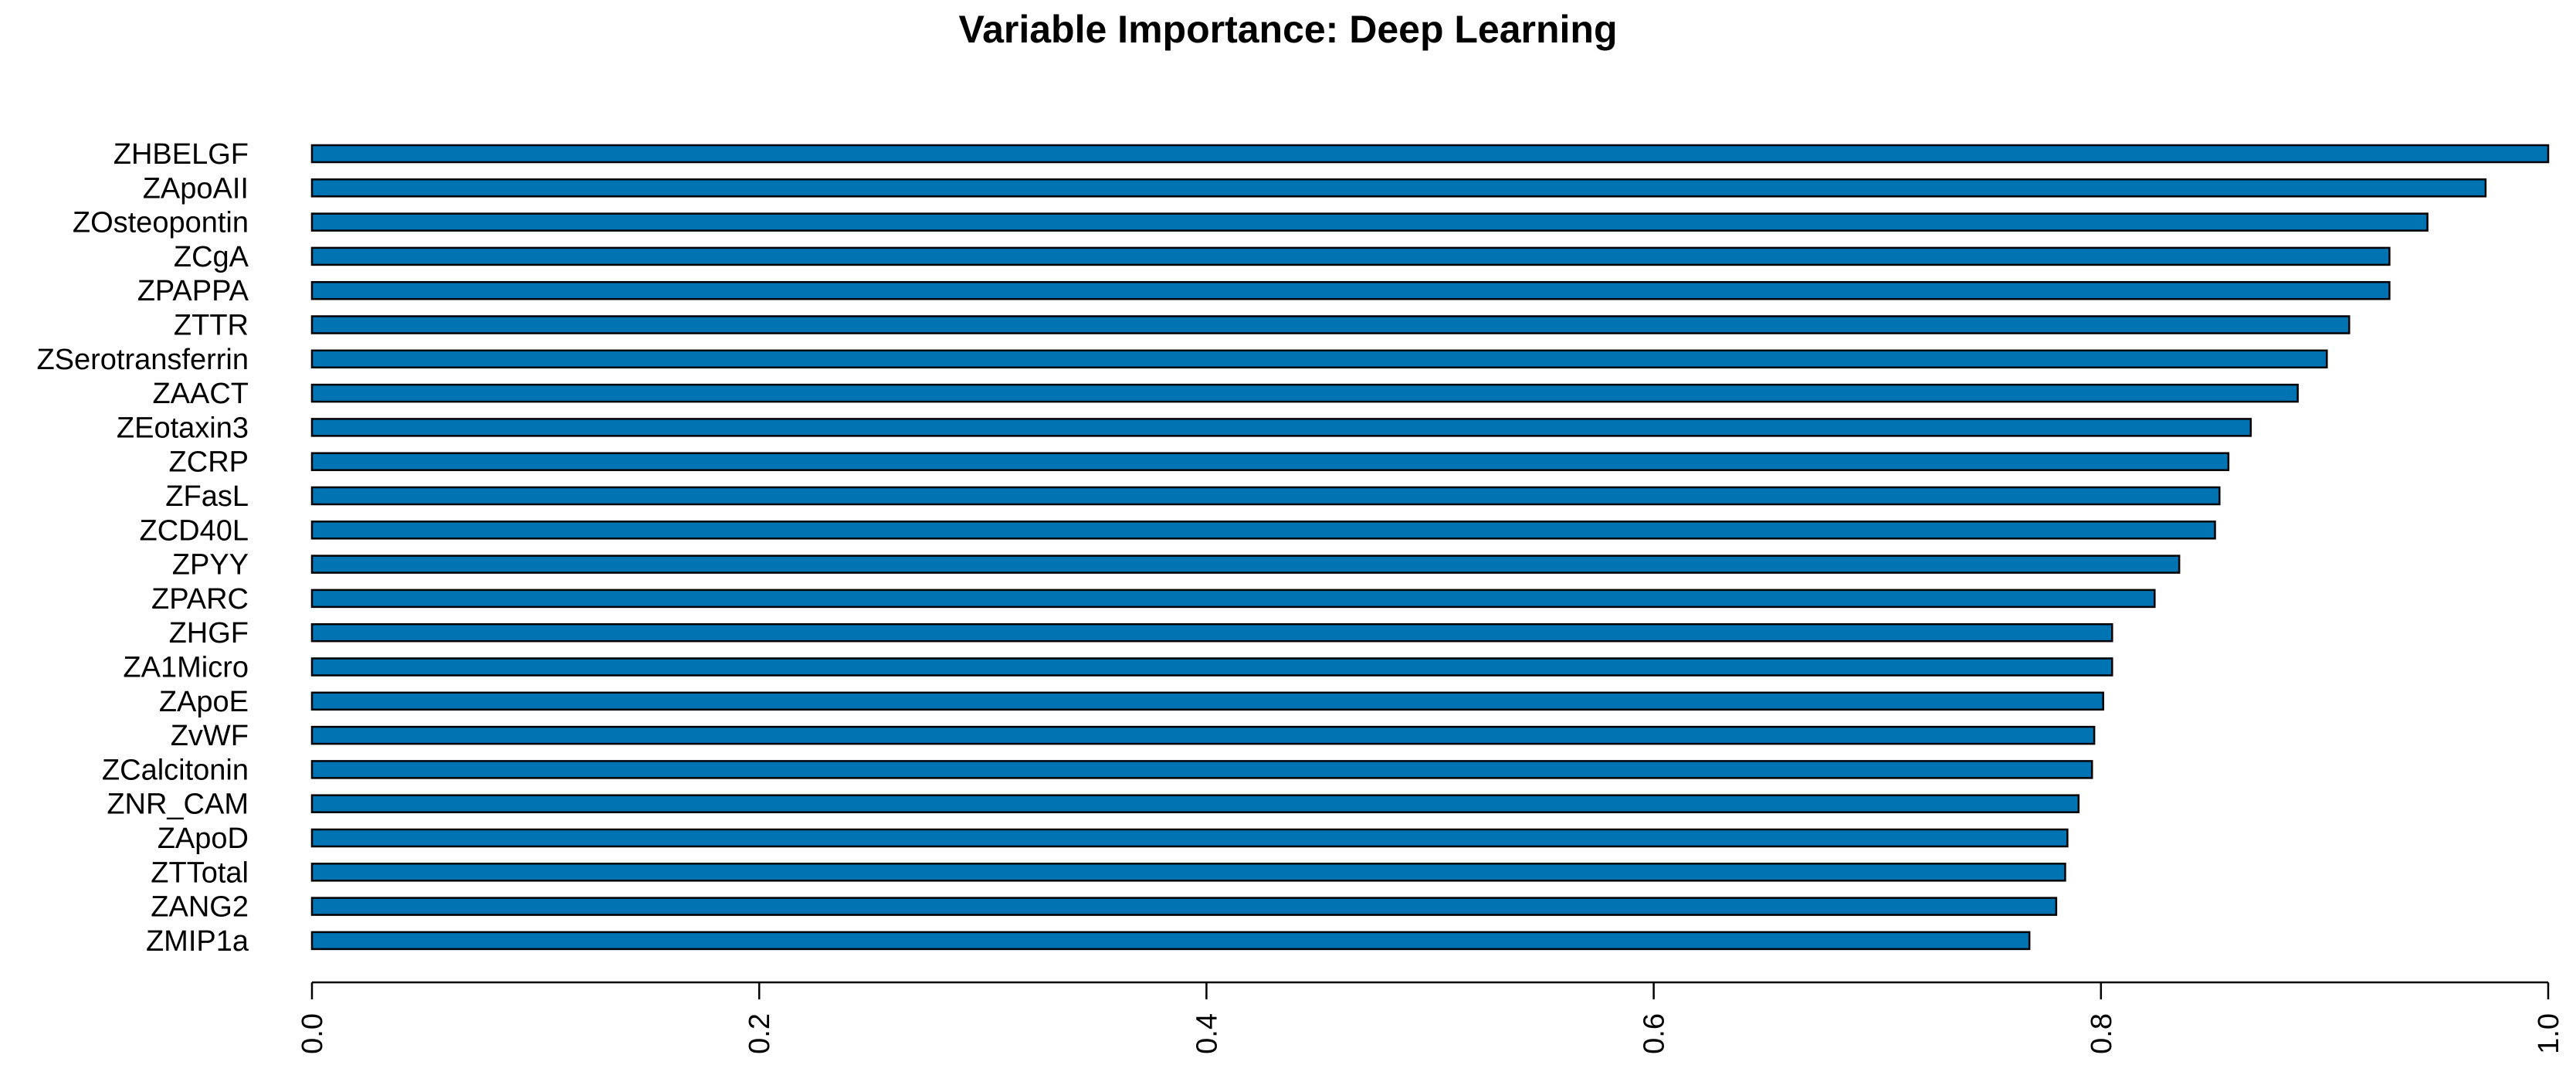 This screenshot has height=1082, width=2576. Describe the element at coordinates (175, 770) in the screenshot. I see `category-label: ZCalcitonin` at that location.